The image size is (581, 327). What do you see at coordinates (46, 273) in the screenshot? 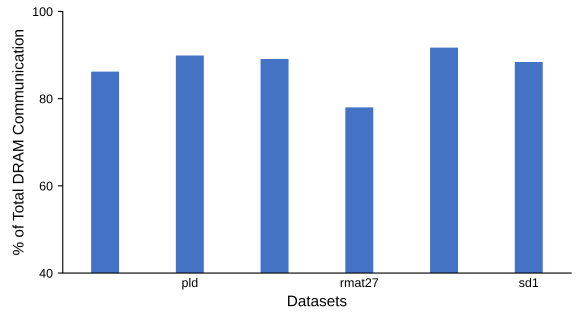
I see `y-tick-label: 40` at bounding box center [46, 273].